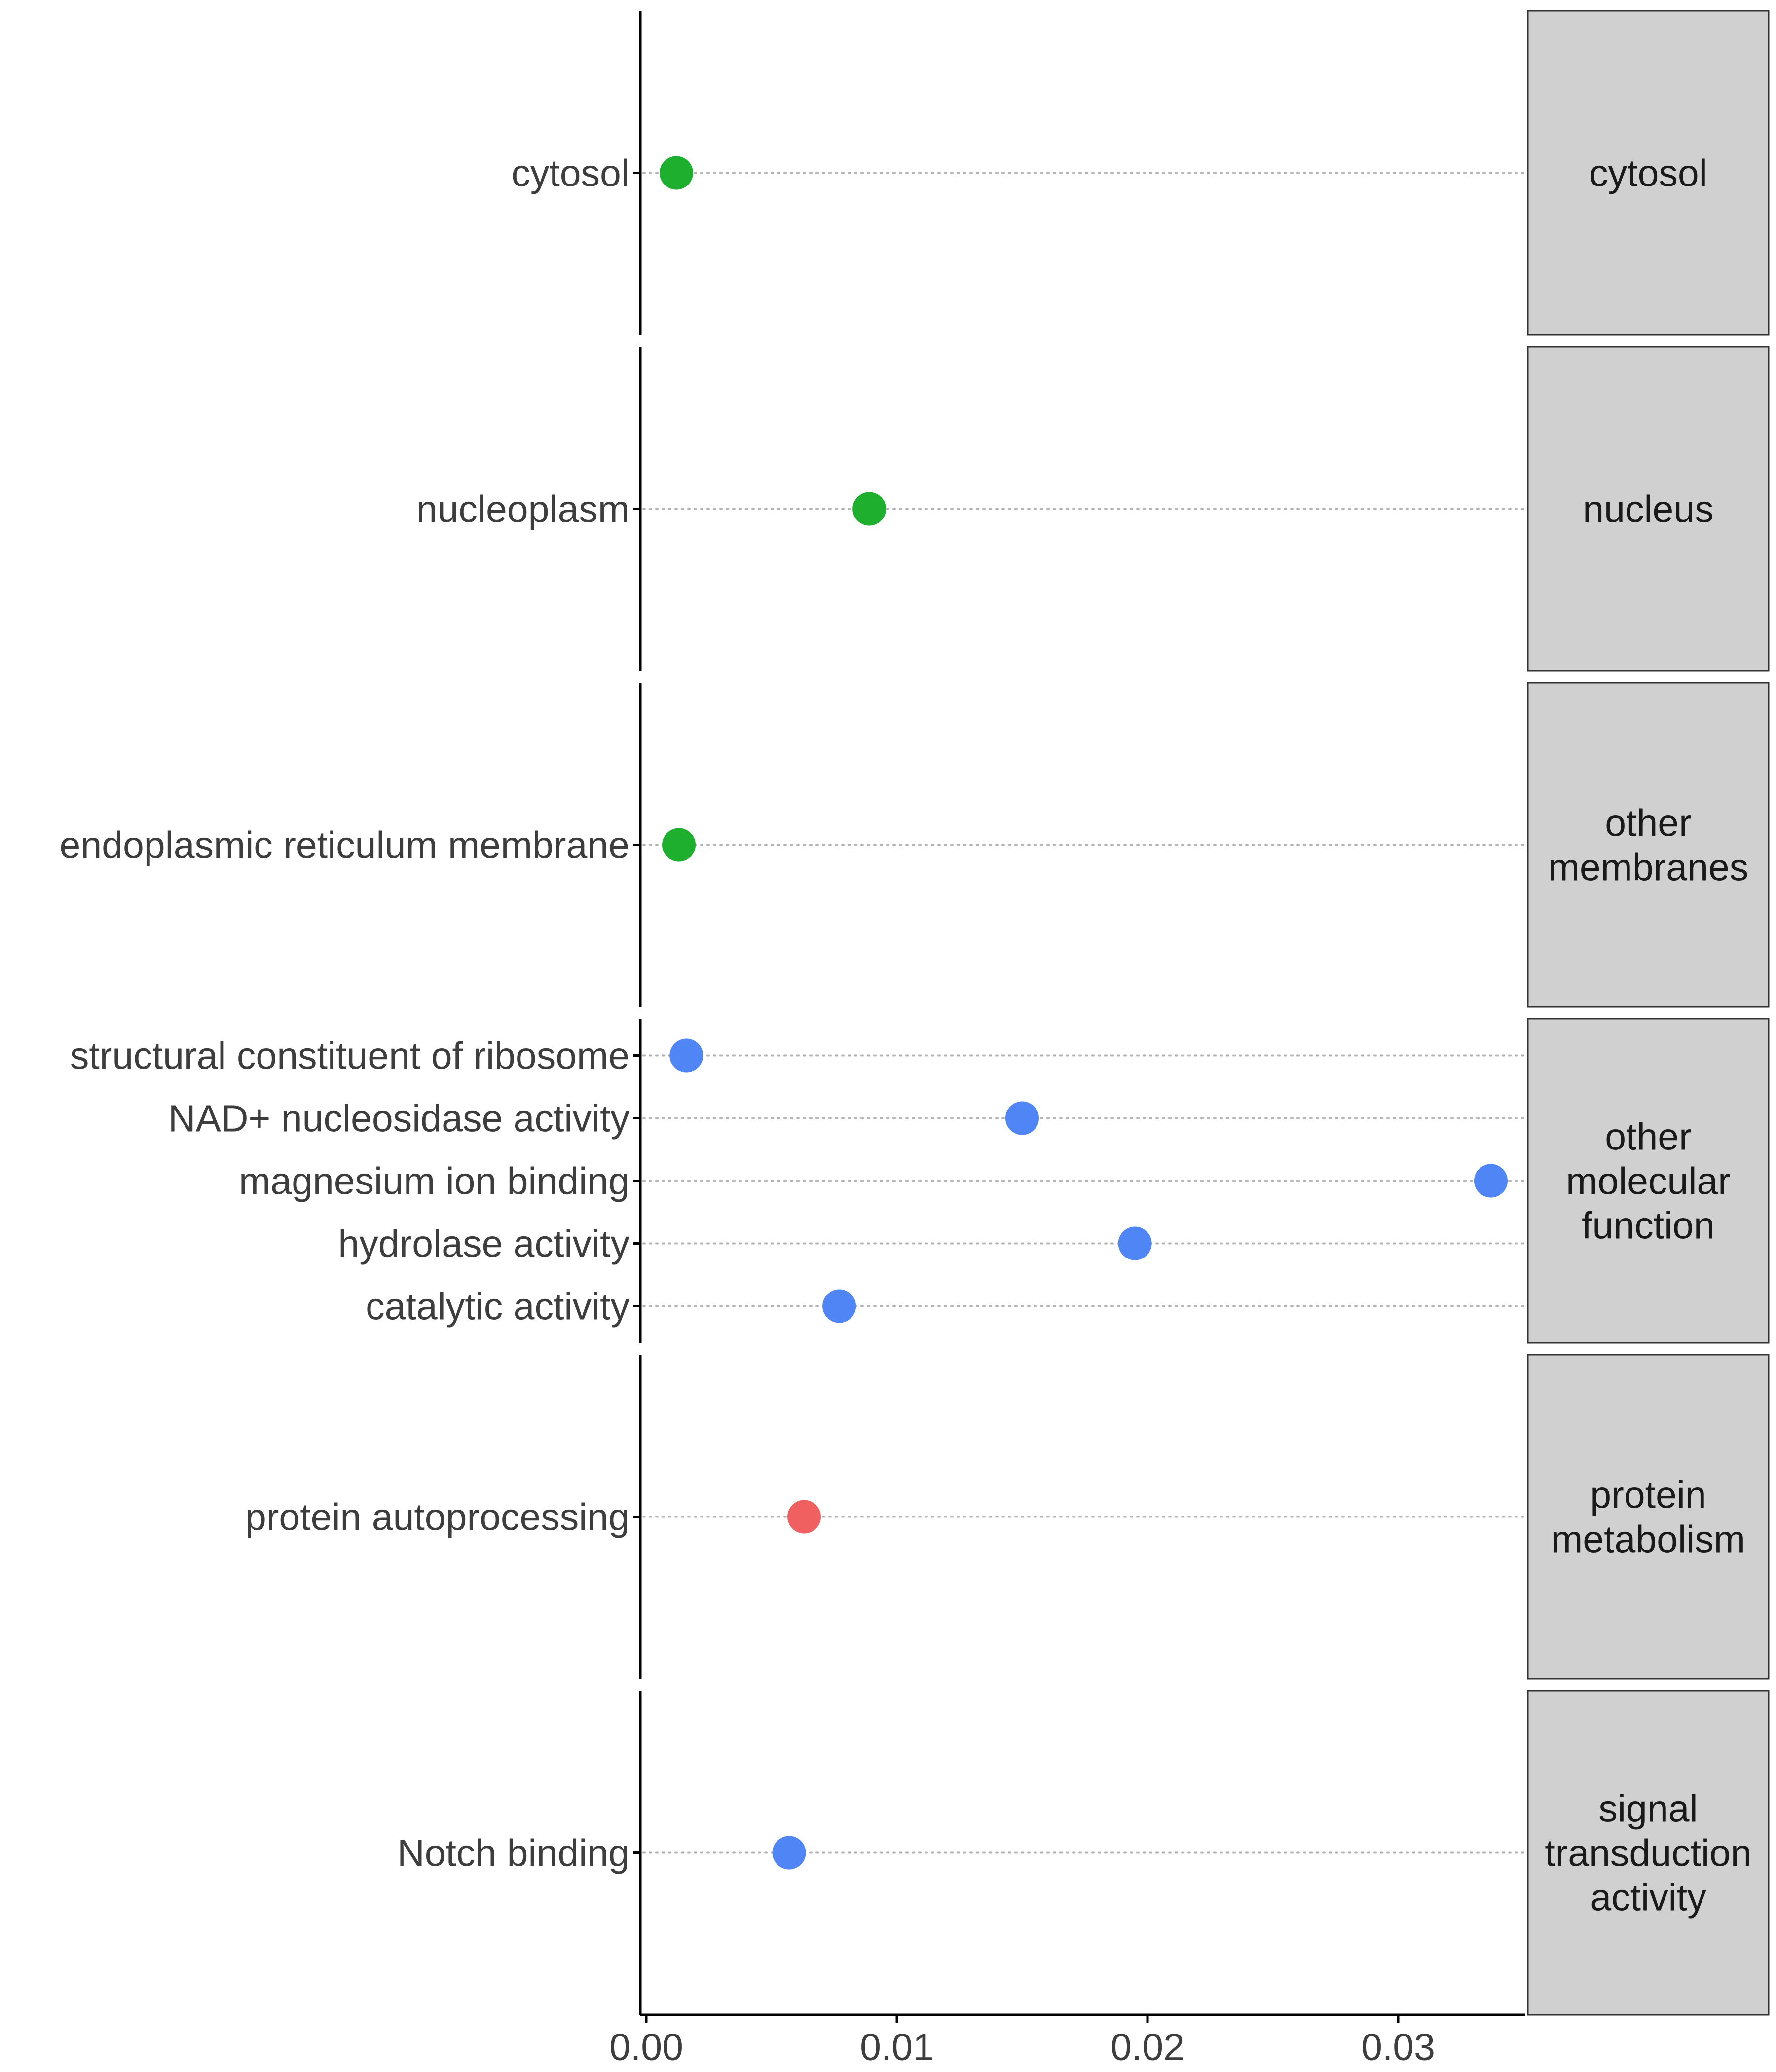 This screenshot has height=2072, width=1776. What do you see at coordinates (1067, 2041) in the screenshot?
I see `x-axis: 0.00 0.01 0.02 0.03` at bounding box center [1067, 2041].